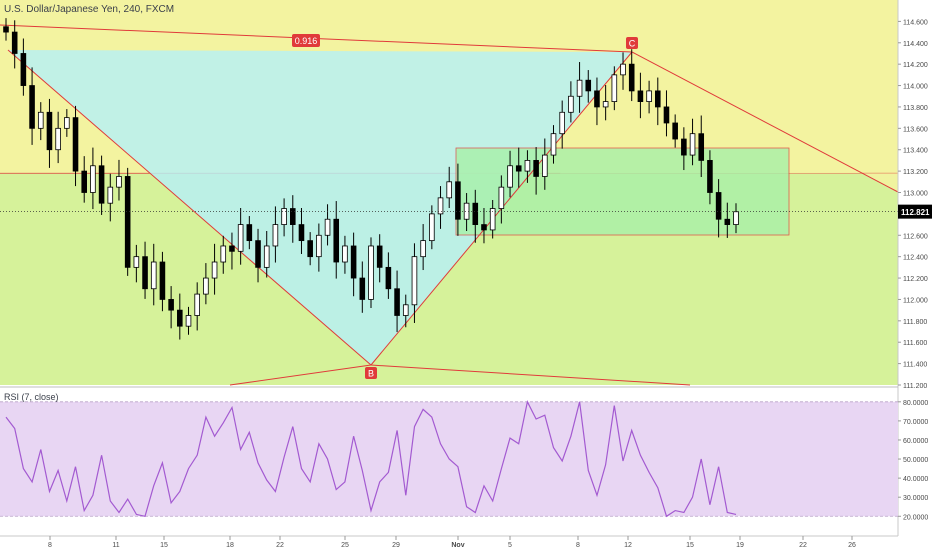 The image size is (932, 550). What do you see at coordinates (915, 403) in the screenshot?
I see `rsi-tick-label: 80.0000` at bounding box center [915, 403].